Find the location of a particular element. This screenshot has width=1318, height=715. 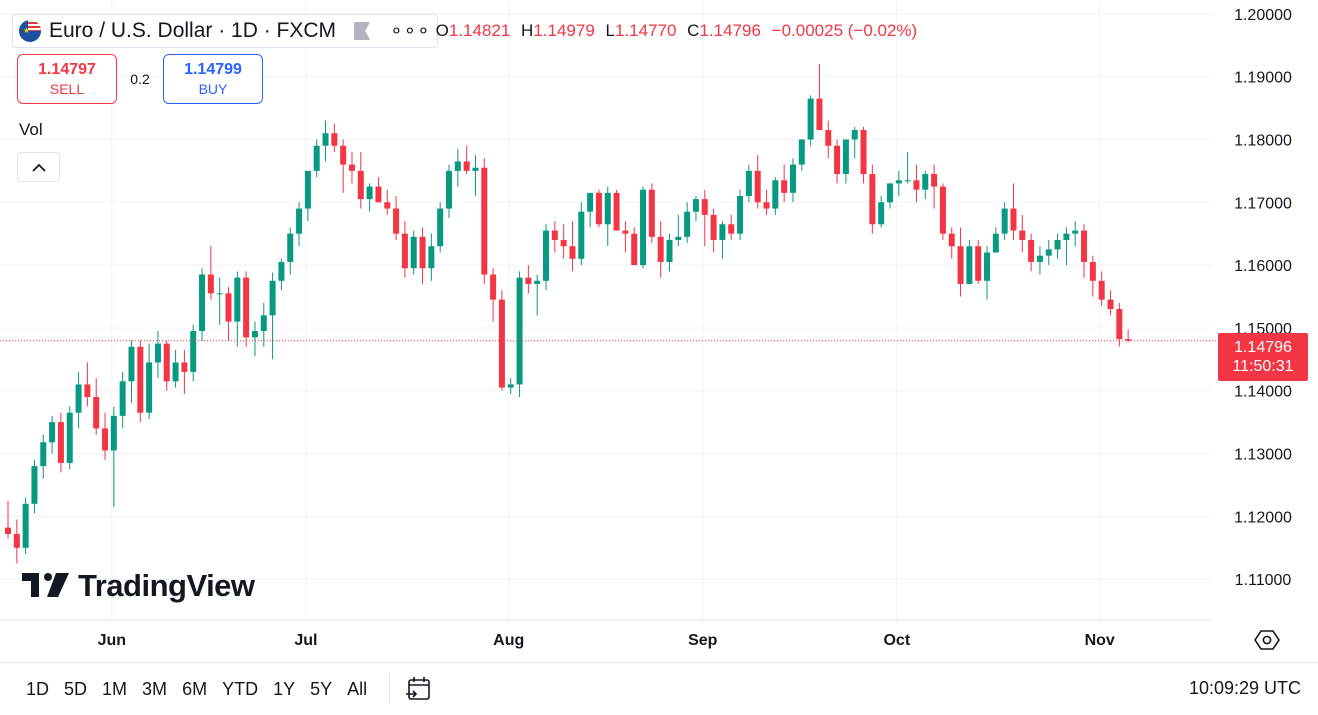

buy-label: BUY is located at coordinates (213, 89).